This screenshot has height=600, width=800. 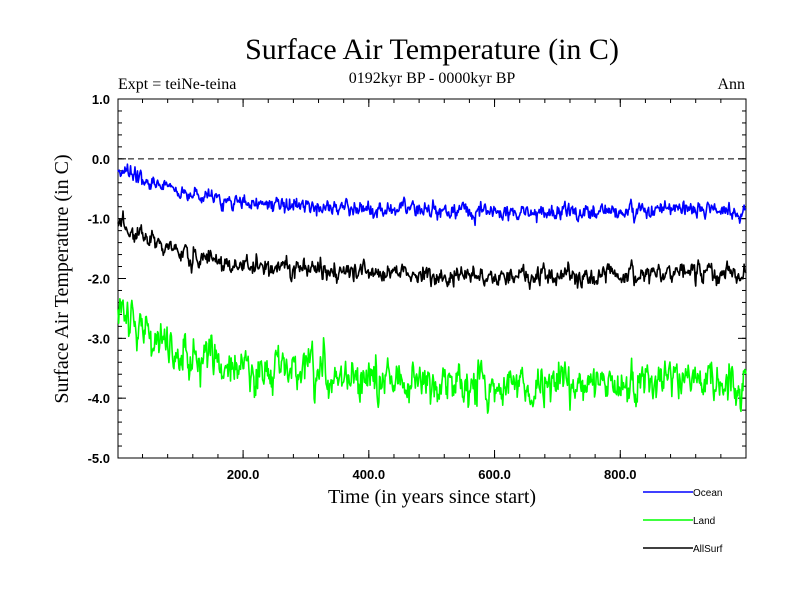 What do you see at coordinates (99, 279) in the screenshot?
I see `y-tick-label: -2.0` at bounding box center [99, 279].